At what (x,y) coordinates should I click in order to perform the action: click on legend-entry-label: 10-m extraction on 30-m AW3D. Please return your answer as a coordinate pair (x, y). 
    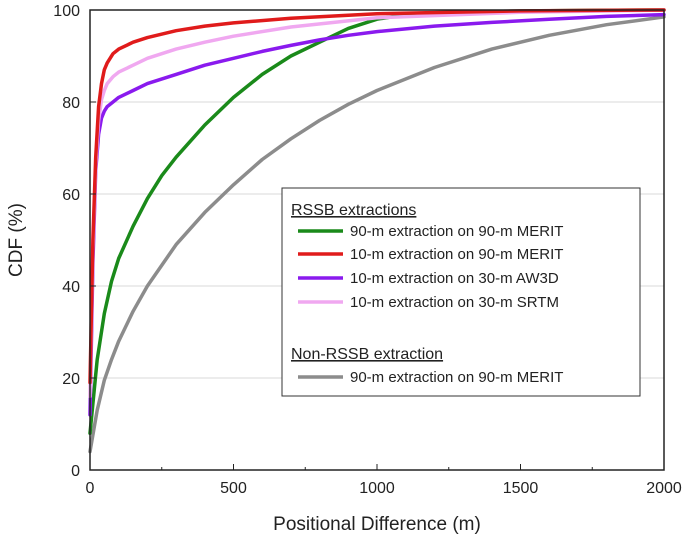
    Looking at the image, I should click on (454, 278).